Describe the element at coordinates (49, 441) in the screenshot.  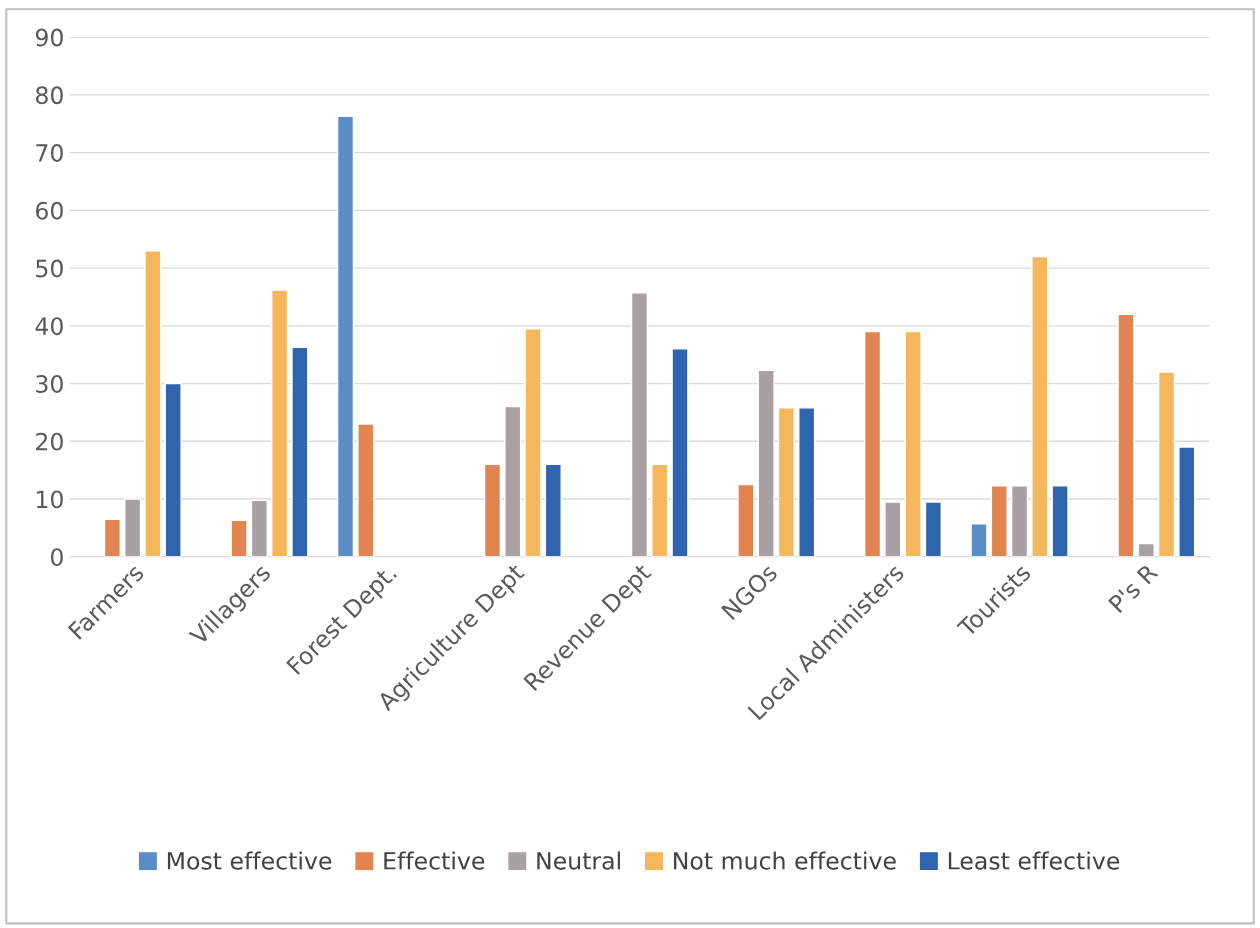
I see `y-tick-label: 20` at that location.